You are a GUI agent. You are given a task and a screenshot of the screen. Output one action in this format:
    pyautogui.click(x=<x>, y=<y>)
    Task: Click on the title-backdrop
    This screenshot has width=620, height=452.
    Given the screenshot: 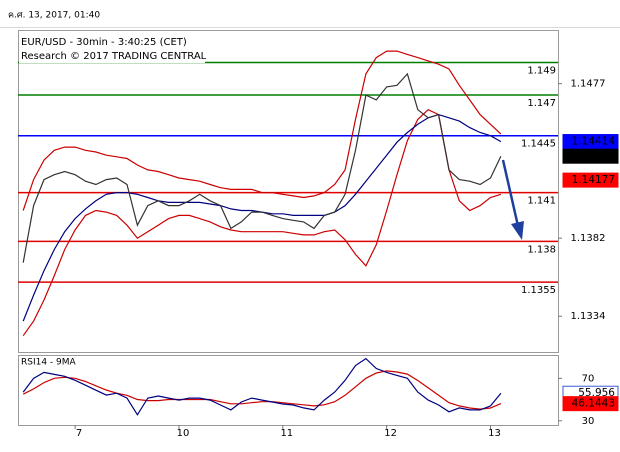 What is the action you would take?
    pyautogui.click(x=112, y=47)
    